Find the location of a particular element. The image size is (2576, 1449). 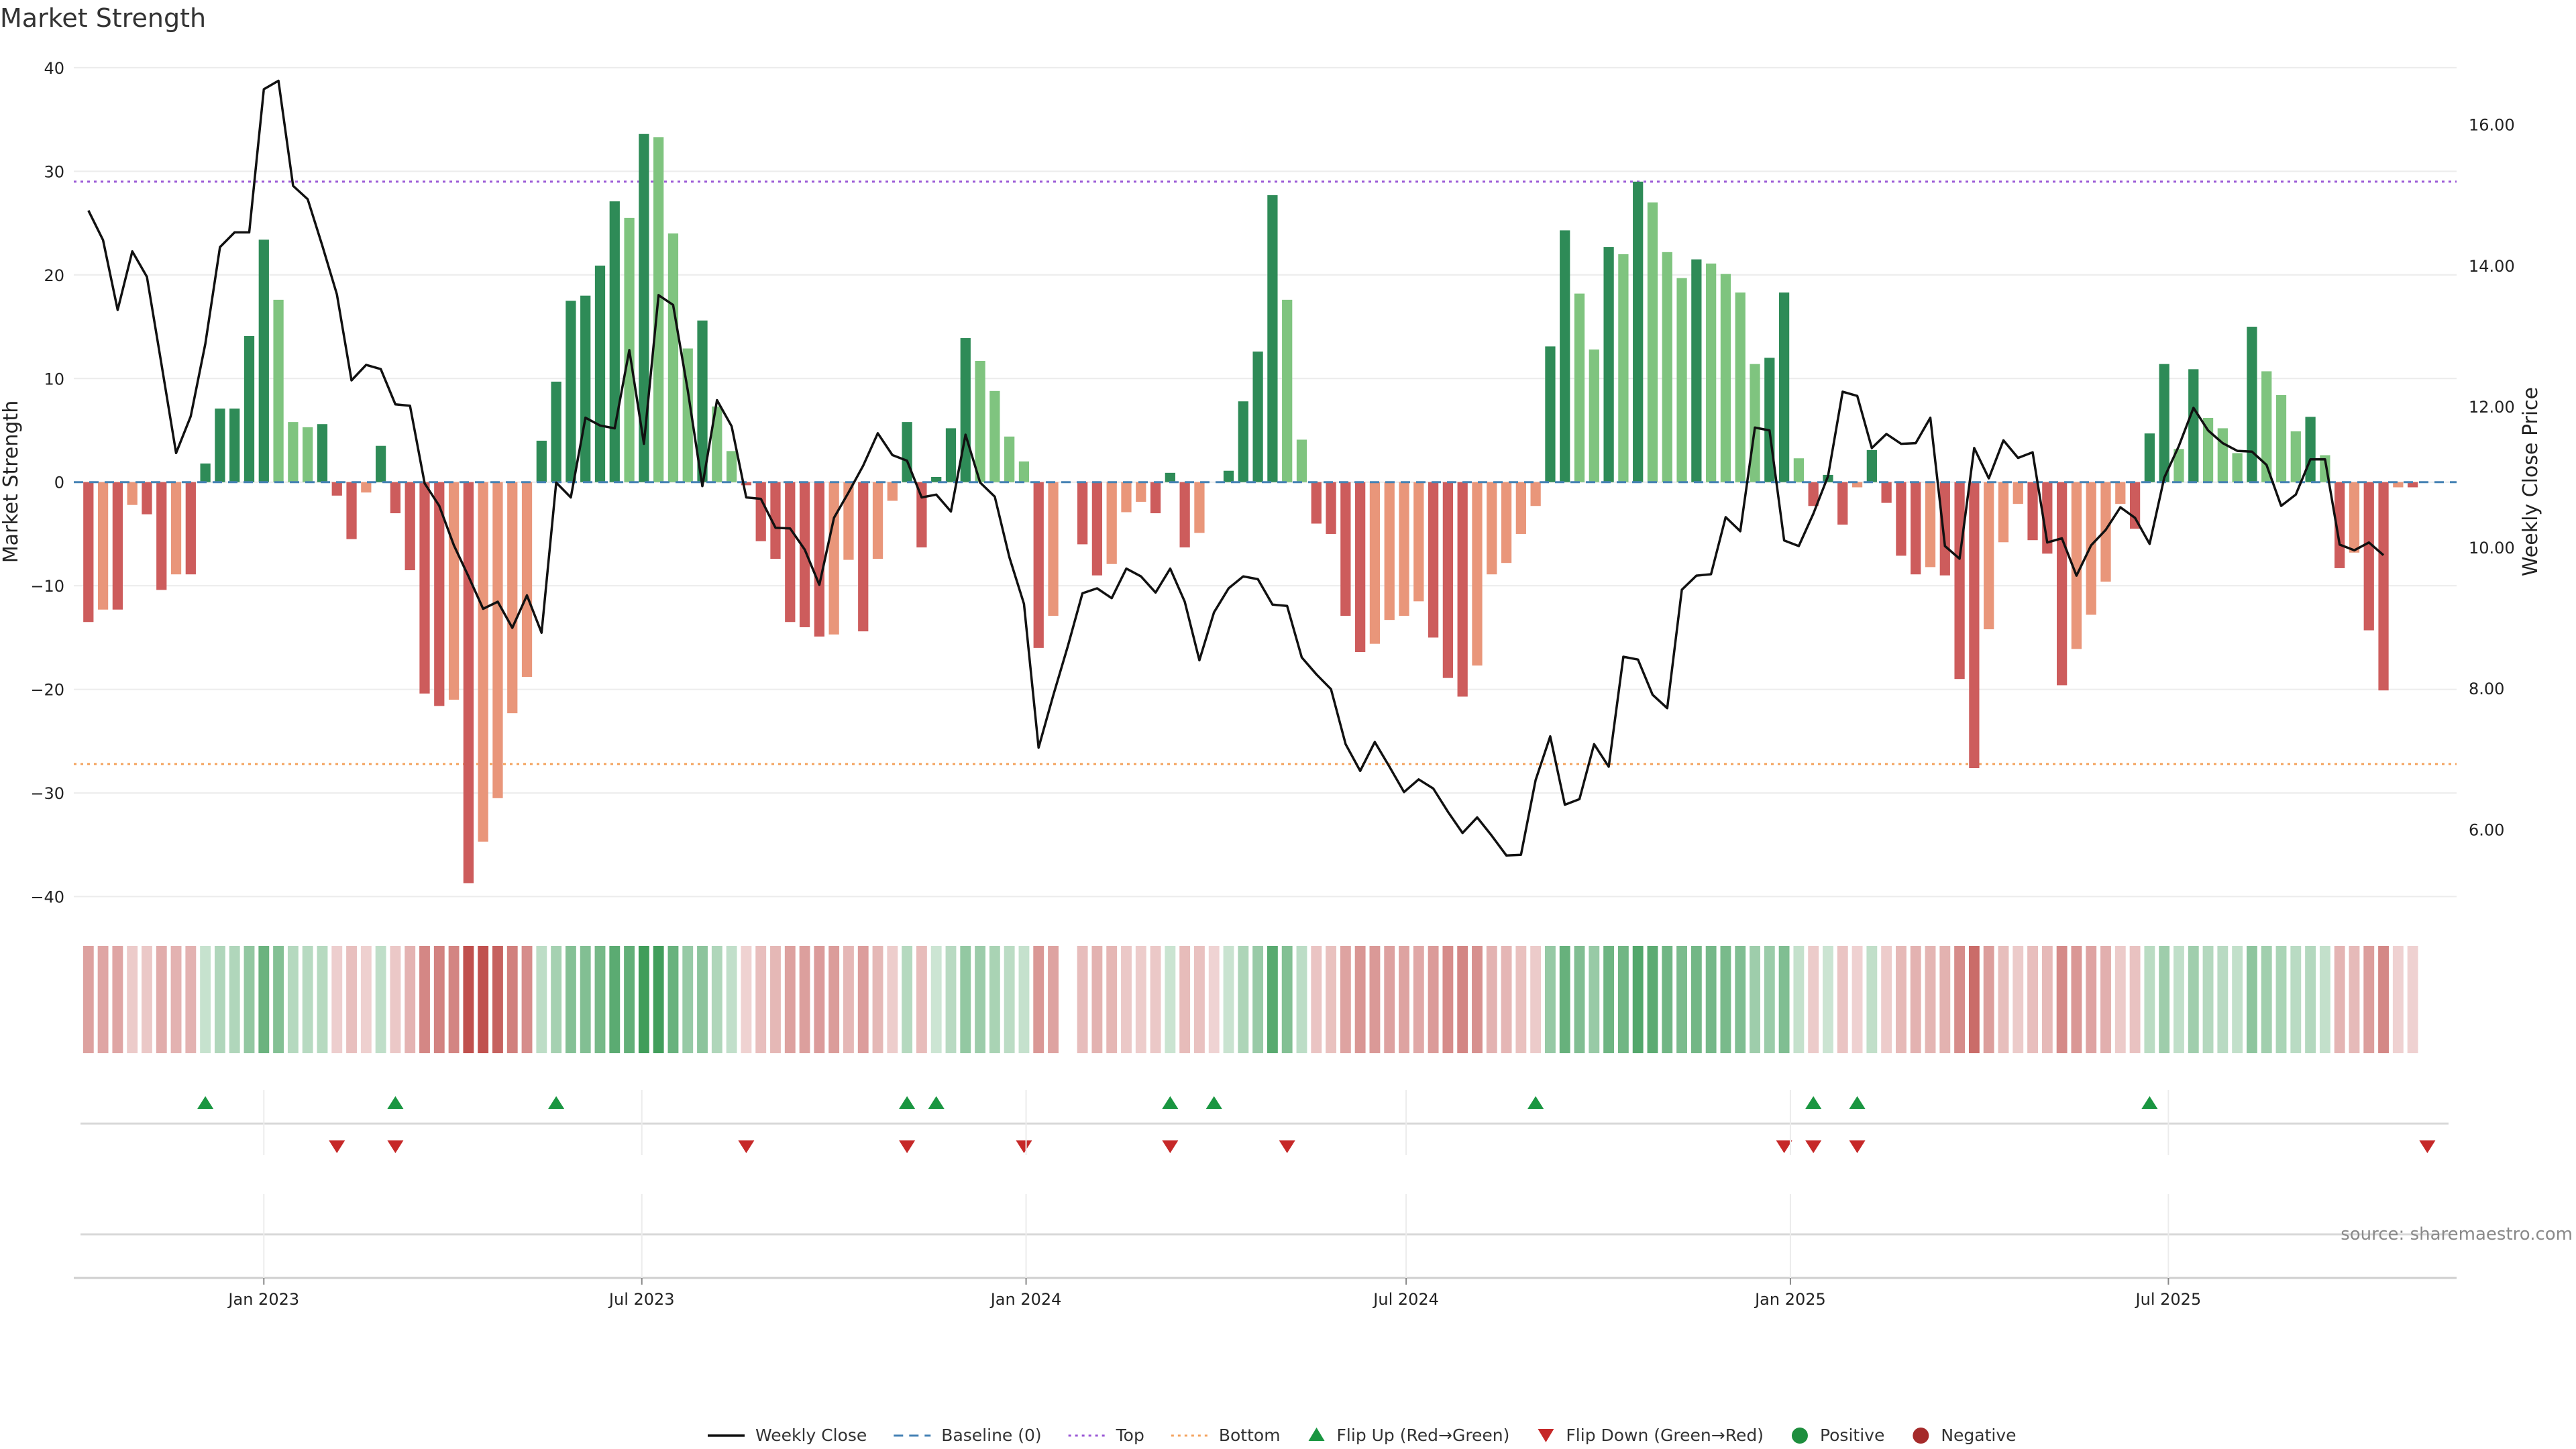

left-tick-label: 20 is located at coordinates (54, 275).